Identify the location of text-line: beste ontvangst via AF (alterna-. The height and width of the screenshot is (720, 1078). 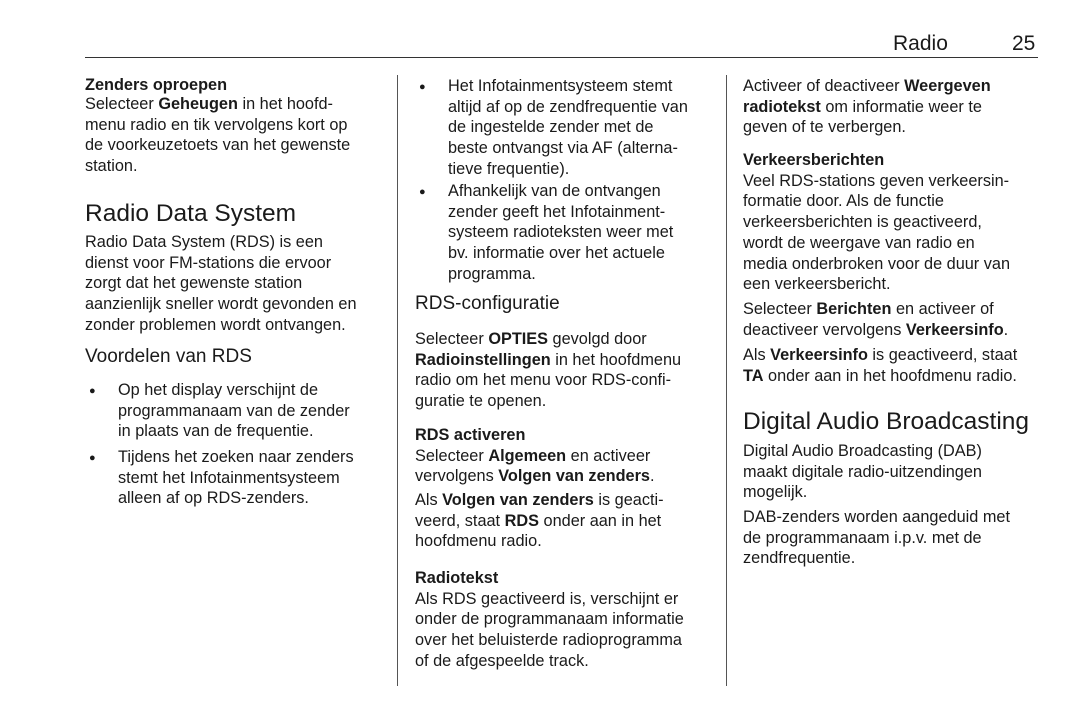
(568, 148).